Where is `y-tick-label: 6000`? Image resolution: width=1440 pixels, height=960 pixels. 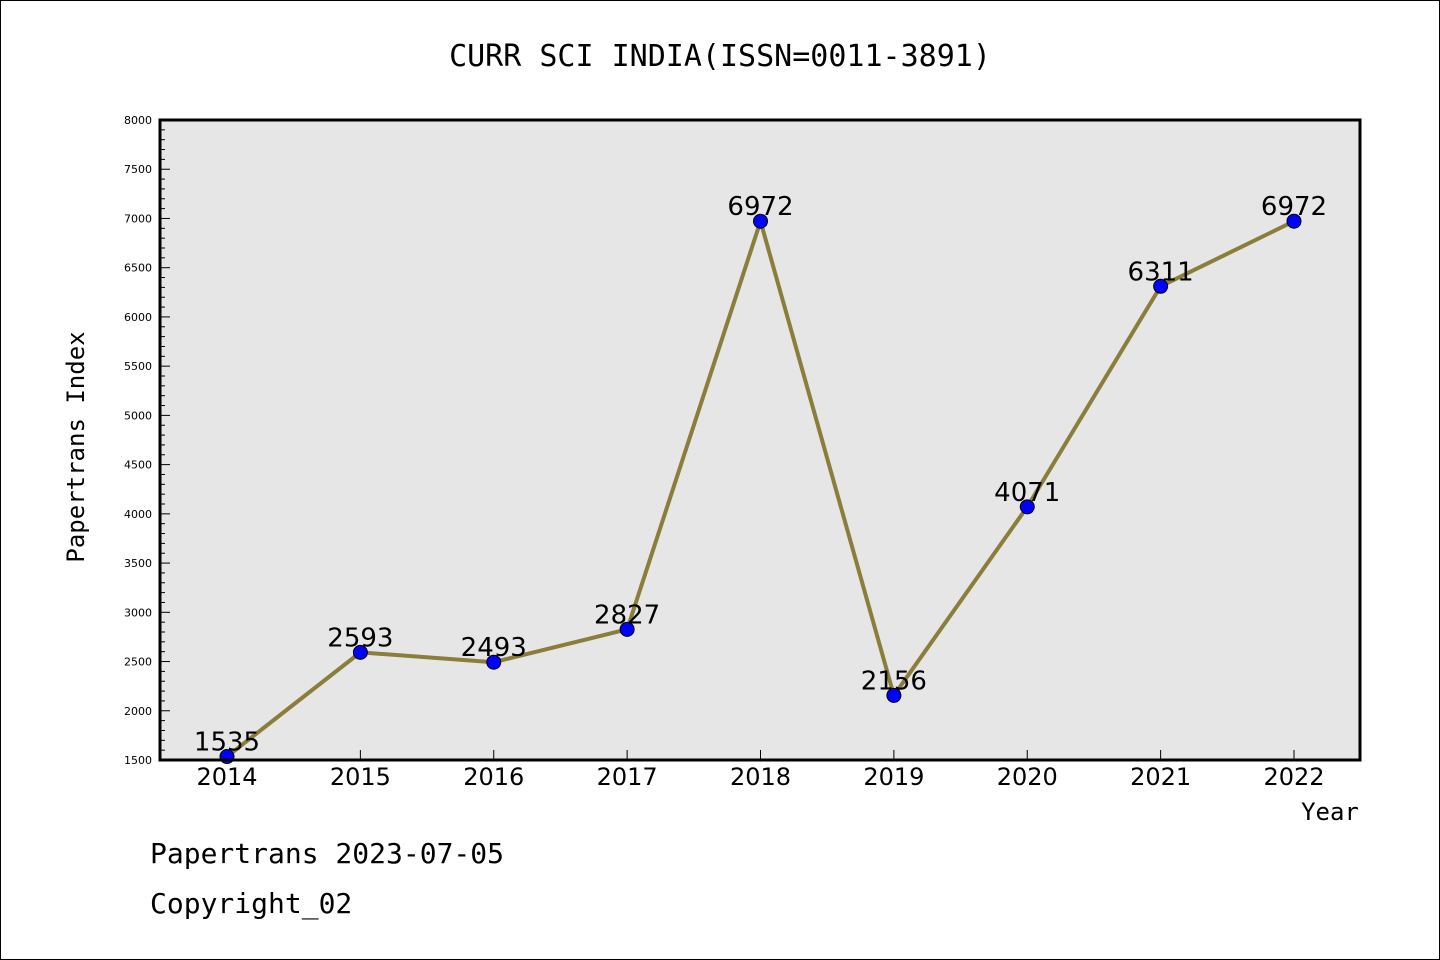
y-tick-label: 6000 is located at coordinates (138, 317).